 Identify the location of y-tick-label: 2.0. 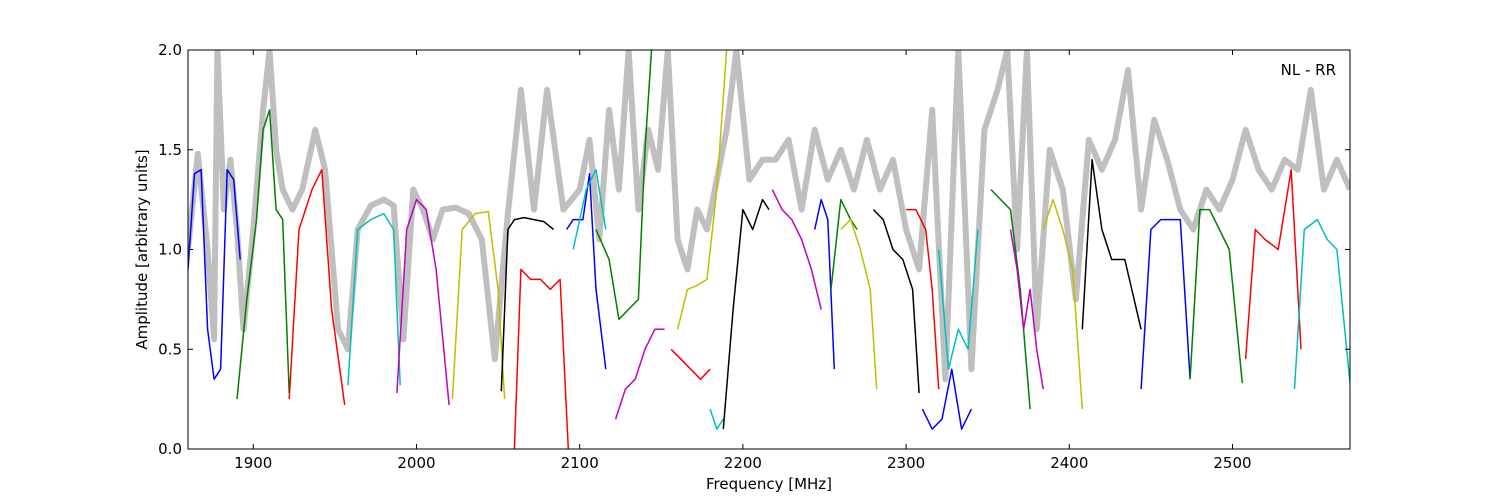
(170, 50).